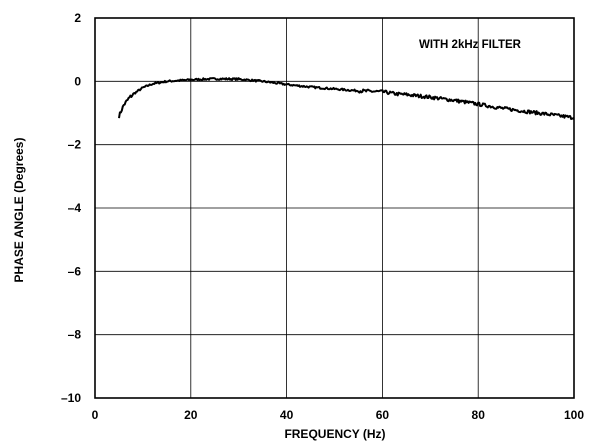 The image size is (600, 442). What do you see at coordinates (75, 145) in the screenshot?
I see `y-tick-label: –2` at bounding box center [75, 145].